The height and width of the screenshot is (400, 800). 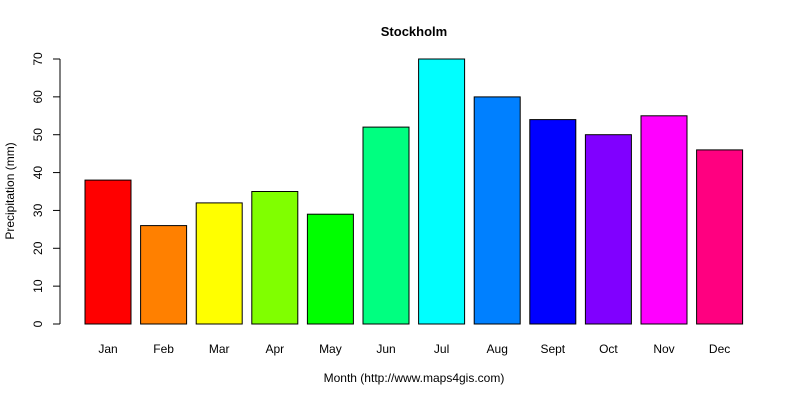 I want to click on x-tick-label: Nov, so click(x=663, y=349).